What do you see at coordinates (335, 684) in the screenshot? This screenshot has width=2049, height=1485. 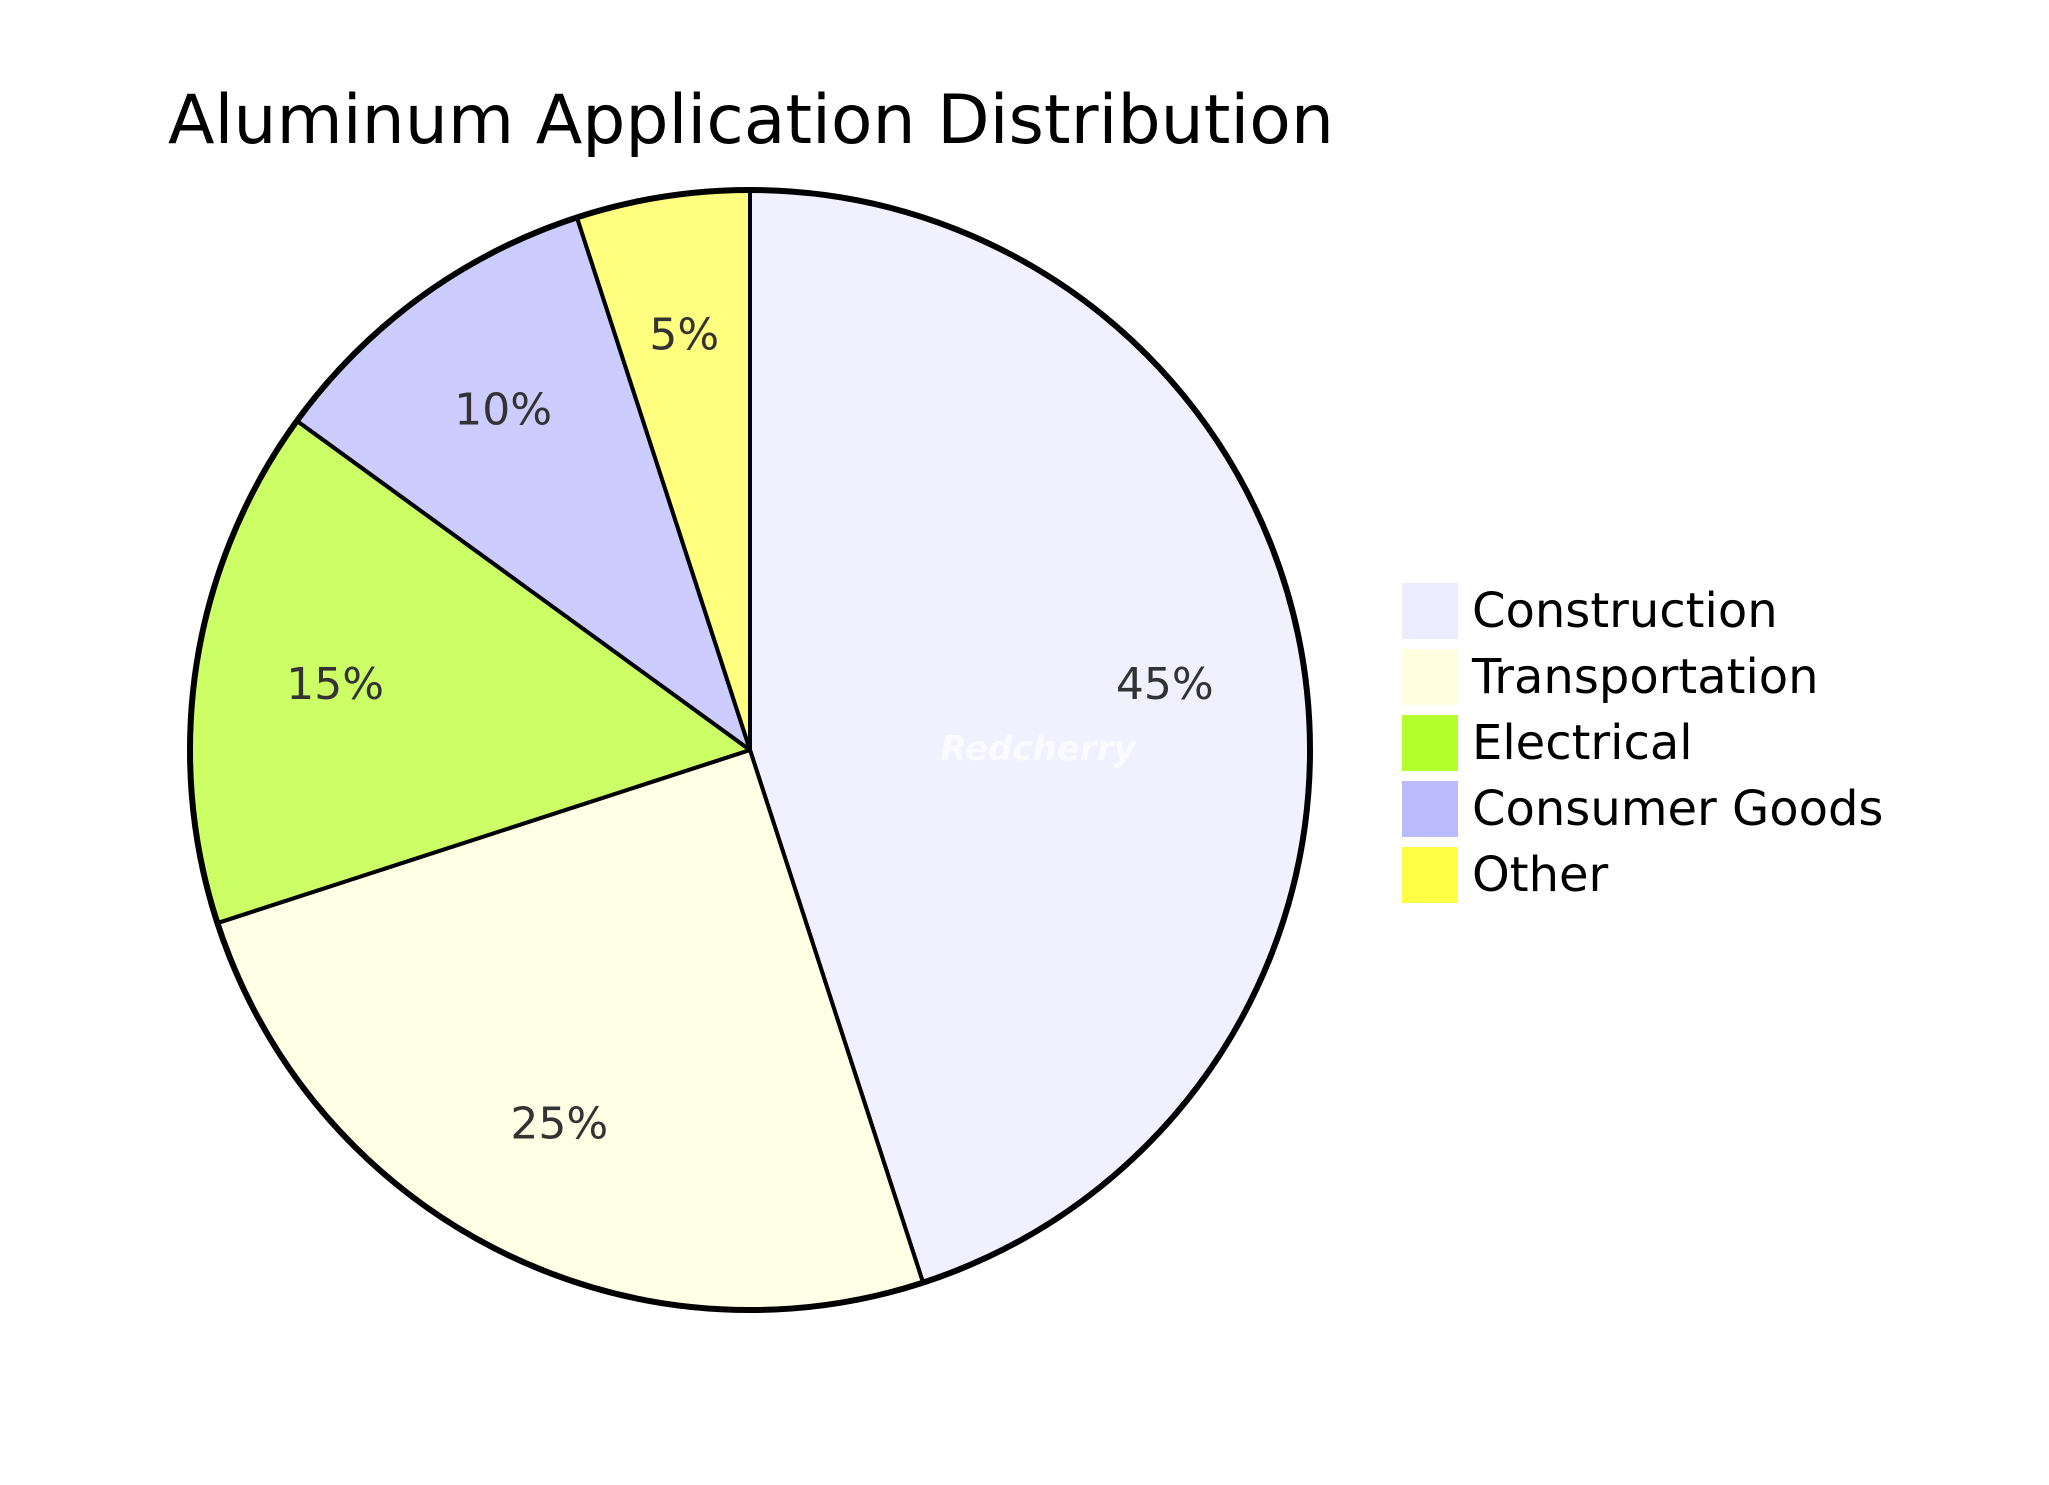 I see `slice-label-electrical: 15%` at bounding box center [335, 684].